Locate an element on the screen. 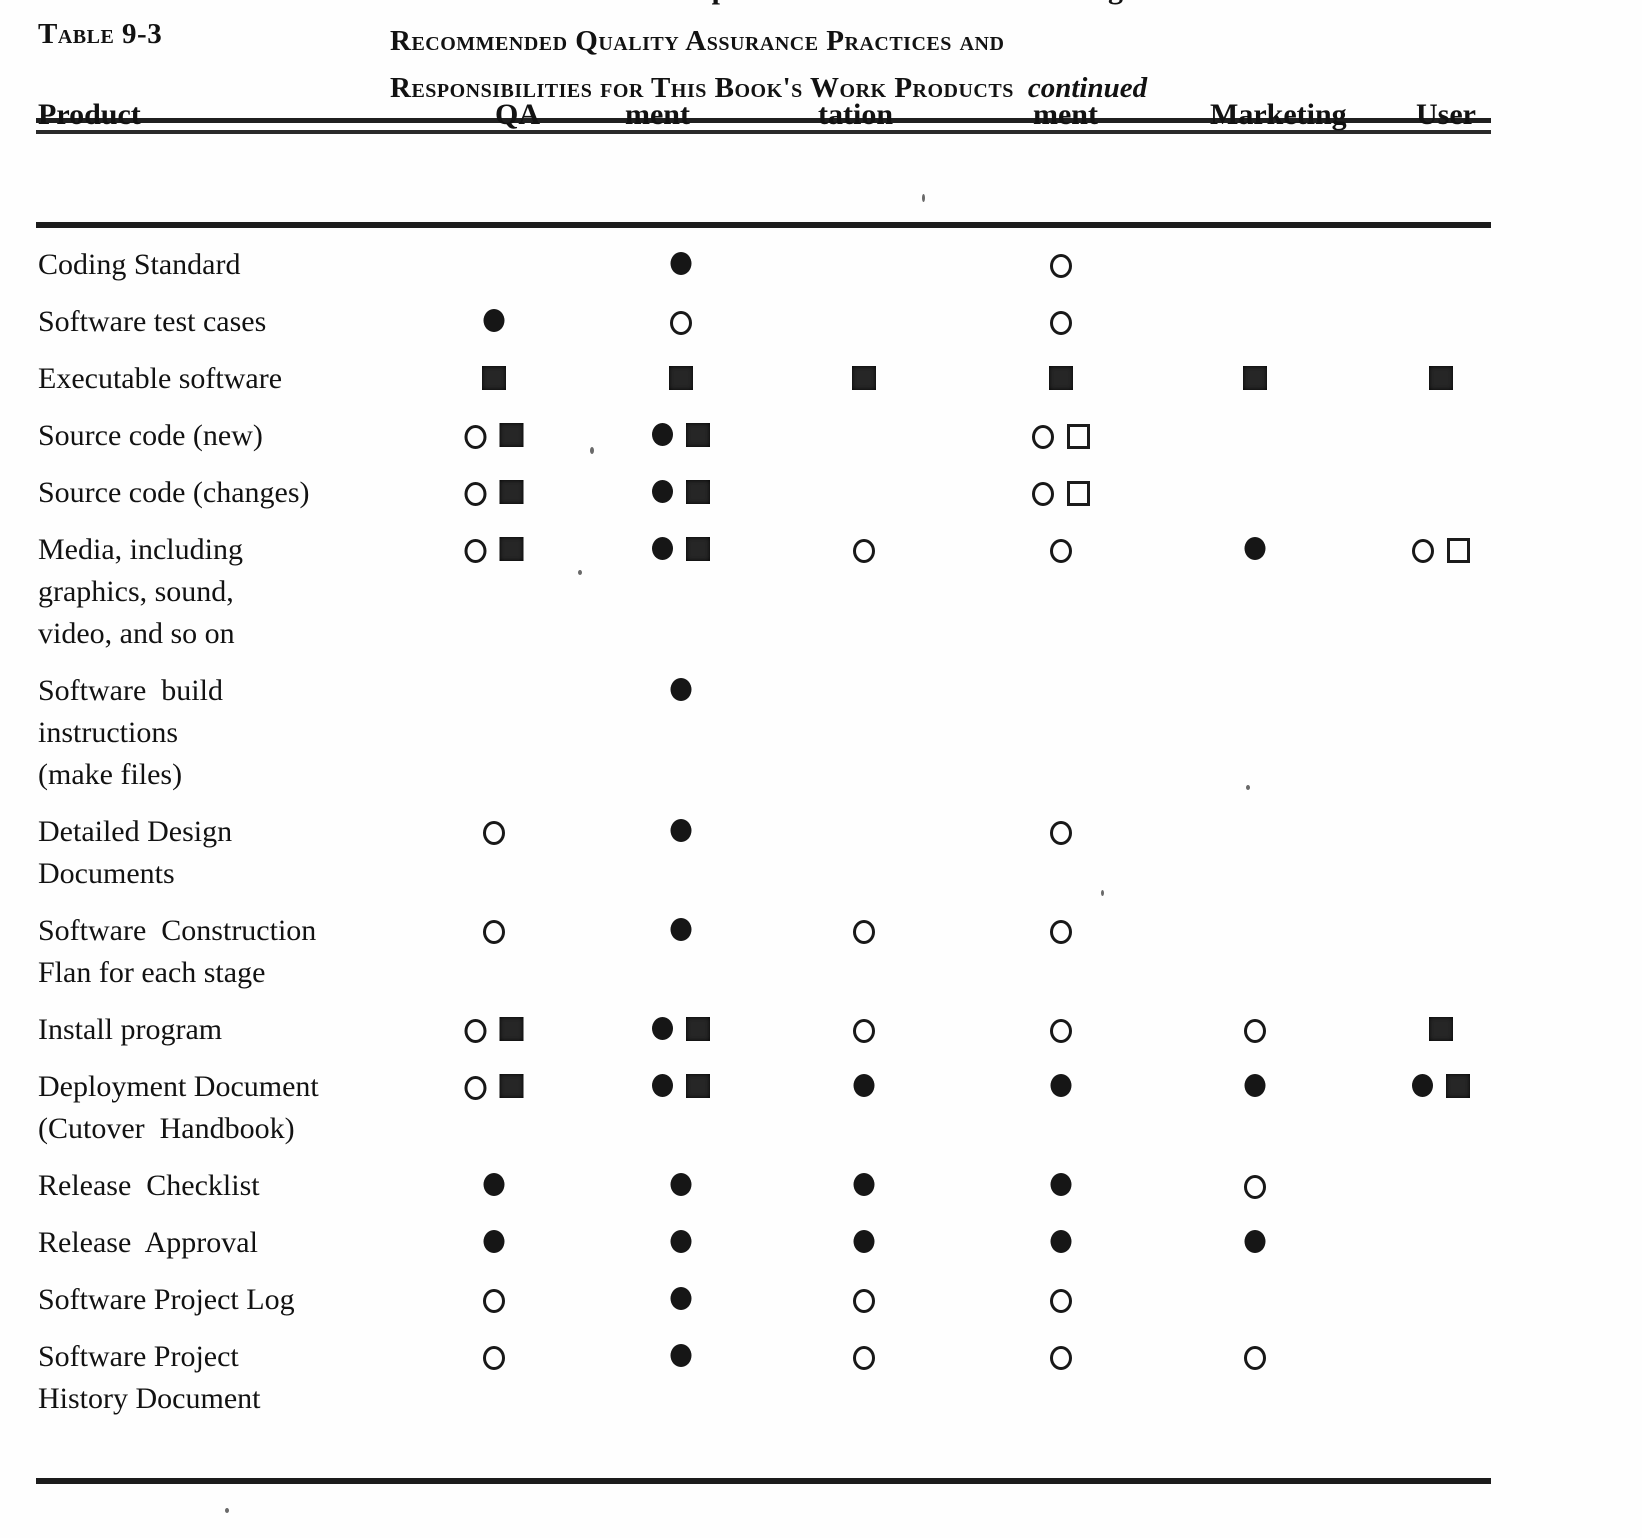 This screenshot has width=1642, height=1538. column-header-customer-marketing: Customer/ Marketing is located at coordinates (1278, 110).